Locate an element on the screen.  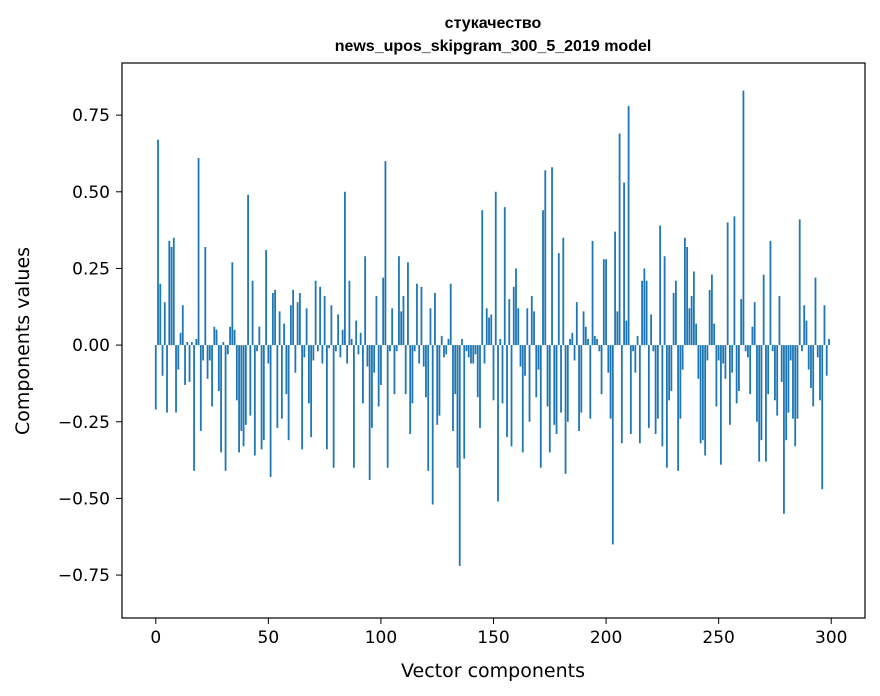
x-tick-label: 250 is located at coordinates (718, 638).